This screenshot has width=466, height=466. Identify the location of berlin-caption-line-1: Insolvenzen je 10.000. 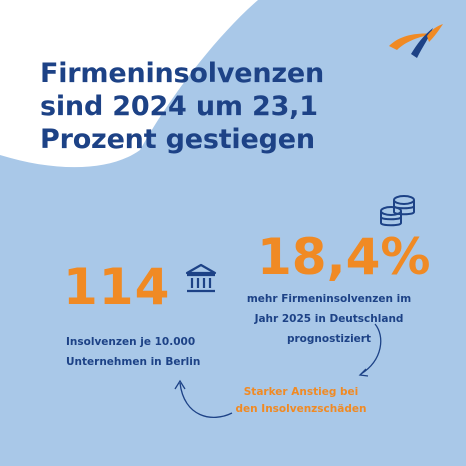
(131, 342).